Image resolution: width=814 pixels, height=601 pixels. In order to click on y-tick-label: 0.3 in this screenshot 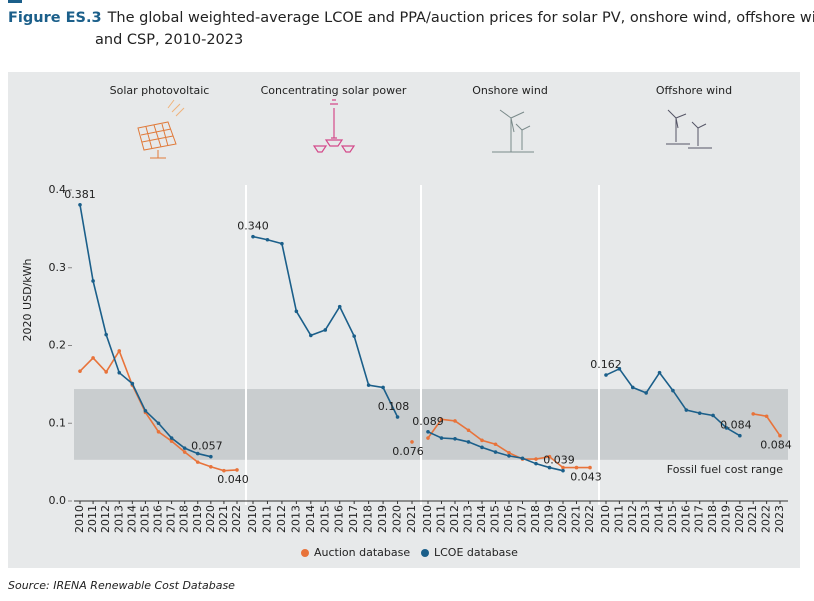, I will do `click(58, 267)`.